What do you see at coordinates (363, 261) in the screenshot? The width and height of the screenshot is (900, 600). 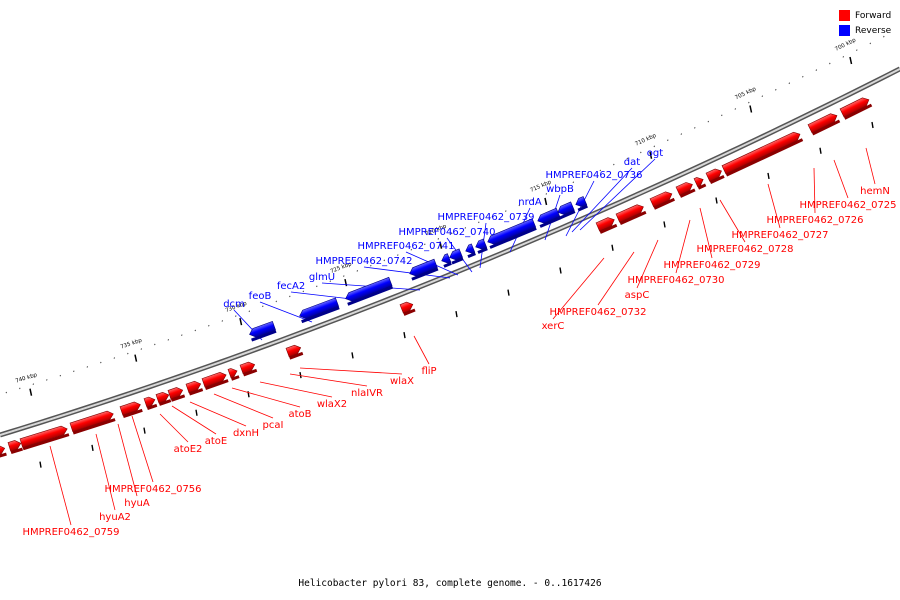 I see `gene-label-hmpref0462-0742: HMPREF0462_0742` at bounding box center [363, 261].